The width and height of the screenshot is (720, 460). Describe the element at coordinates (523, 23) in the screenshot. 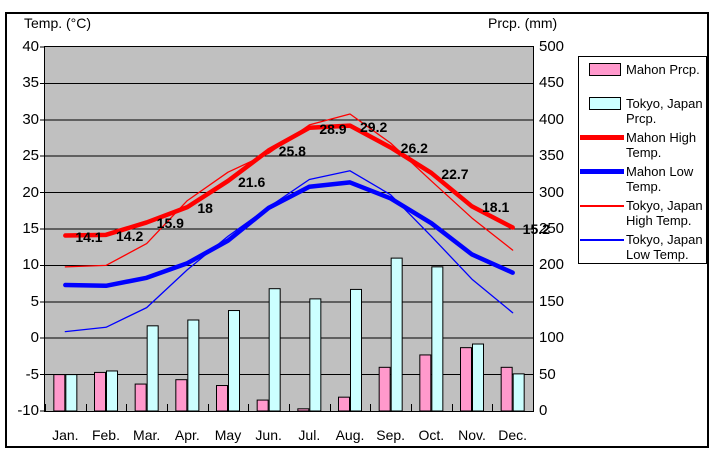

I see `prcp-axis-title: Prcp. (mm)` at that location.